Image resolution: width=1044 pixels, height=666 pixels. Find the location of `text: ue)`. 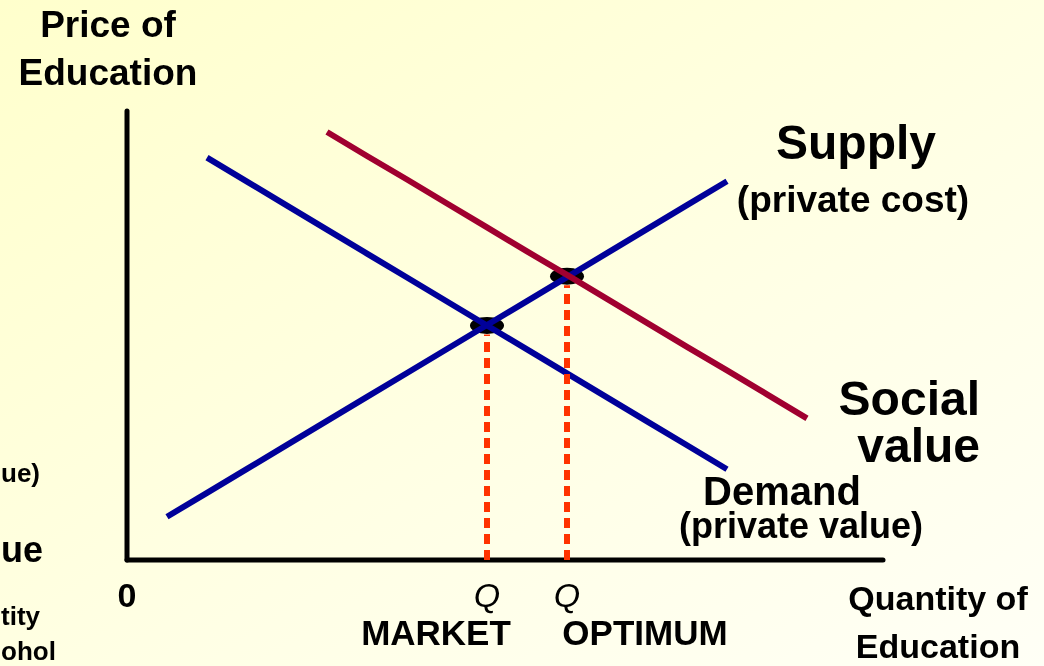

text: ue) is located at coordinates (20, 473).